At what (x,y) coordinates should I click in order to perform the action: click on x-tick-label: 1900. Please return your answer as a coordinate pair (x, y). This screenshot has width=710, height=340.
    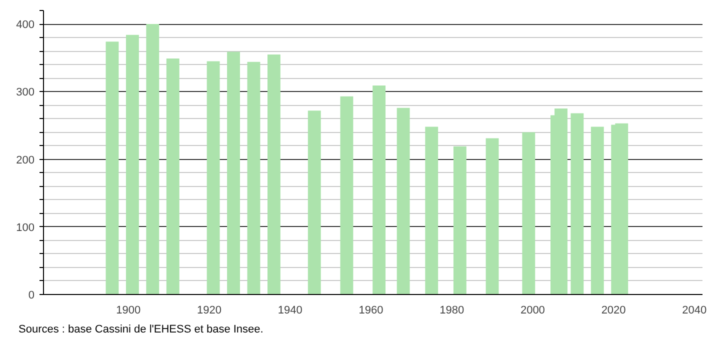
    Looking at the image, I should click on (128, 310).